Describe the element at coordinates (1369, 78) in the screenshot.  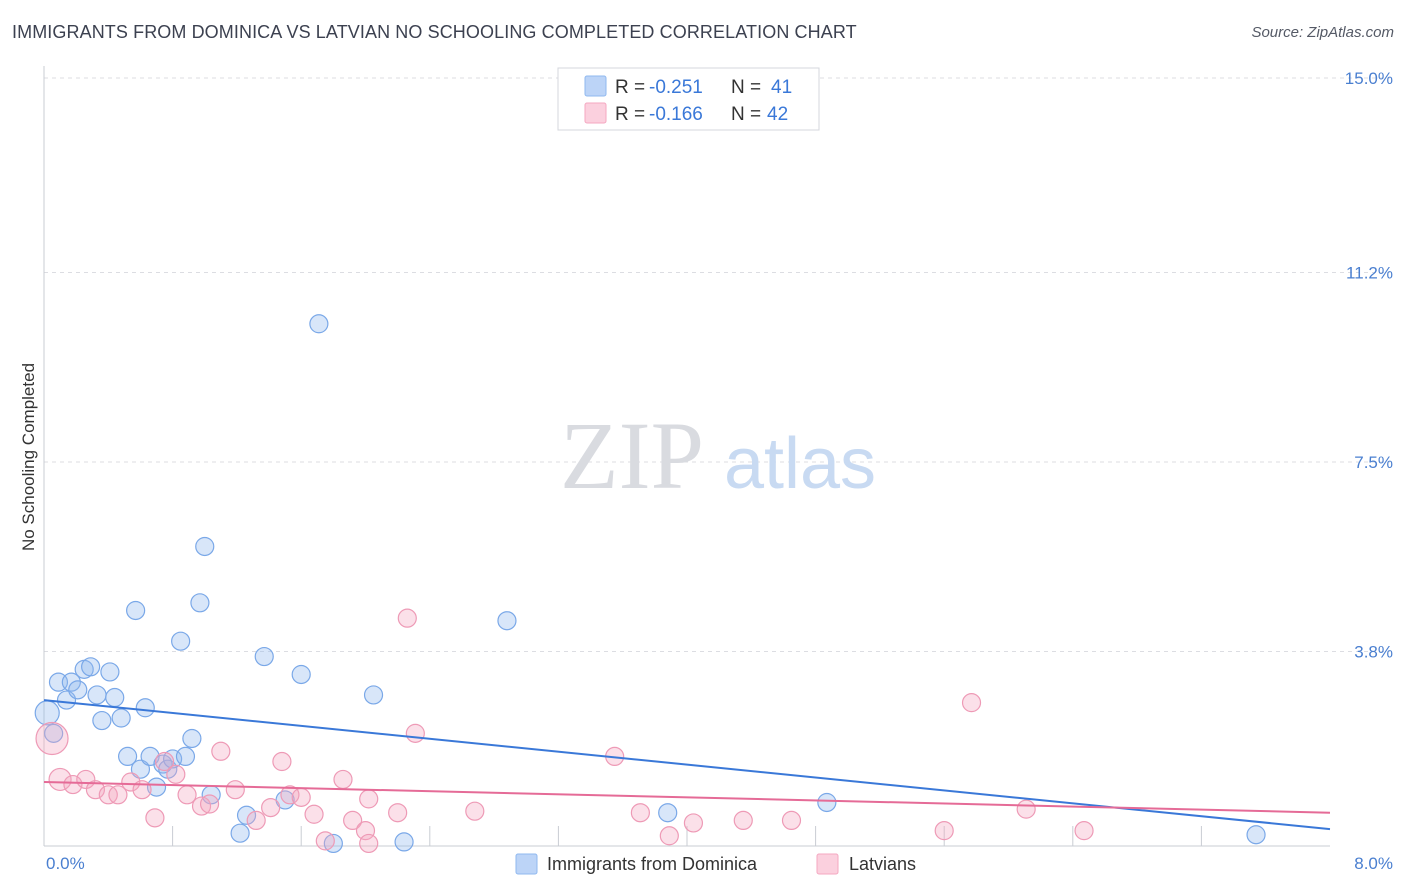
I see `y-tick-label-3: 15.0%` at that location.